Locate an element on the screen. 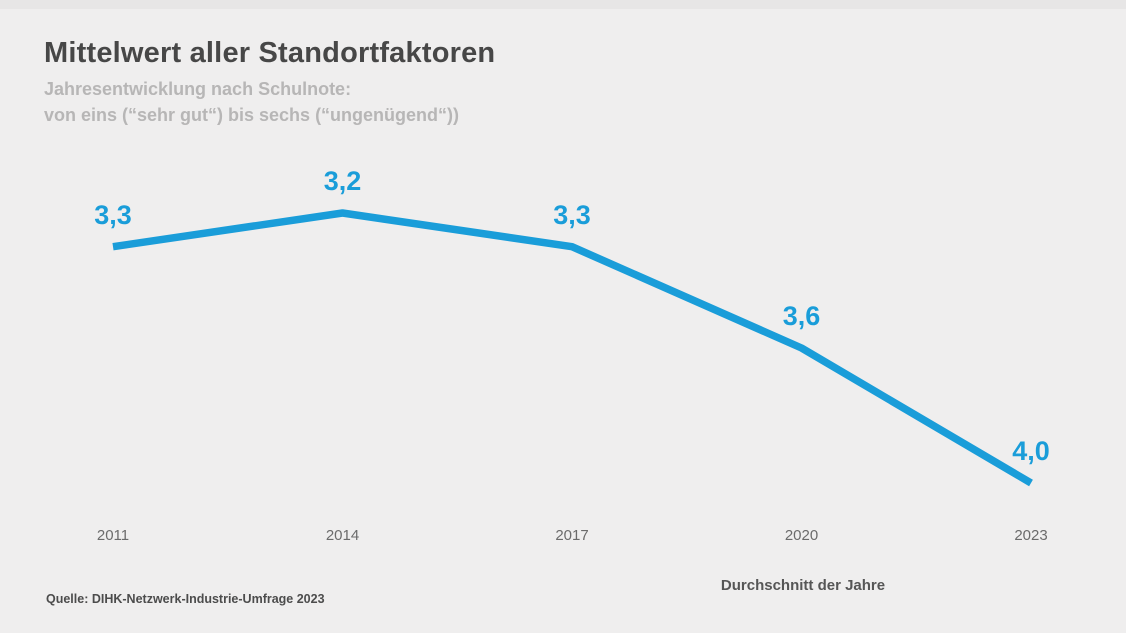  chart-title: Mittelwert aller Standortfaktoren is located at coordinates (270, 53).